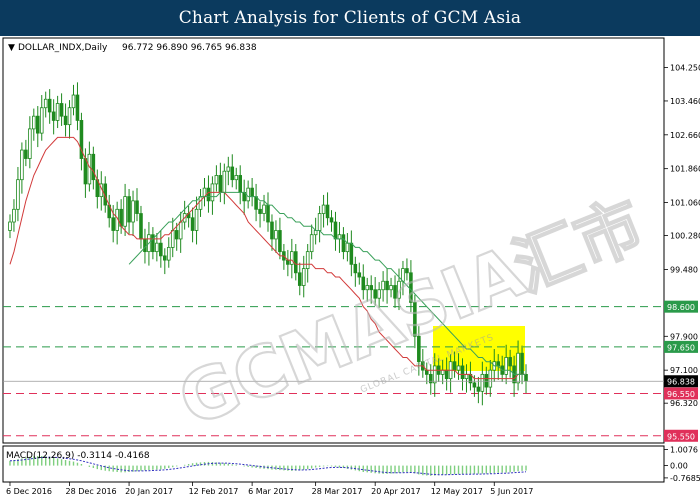 The height and width of the screenshot is (500, 700). I want to click on price-tick-label: 97.100, so click(684, 370).